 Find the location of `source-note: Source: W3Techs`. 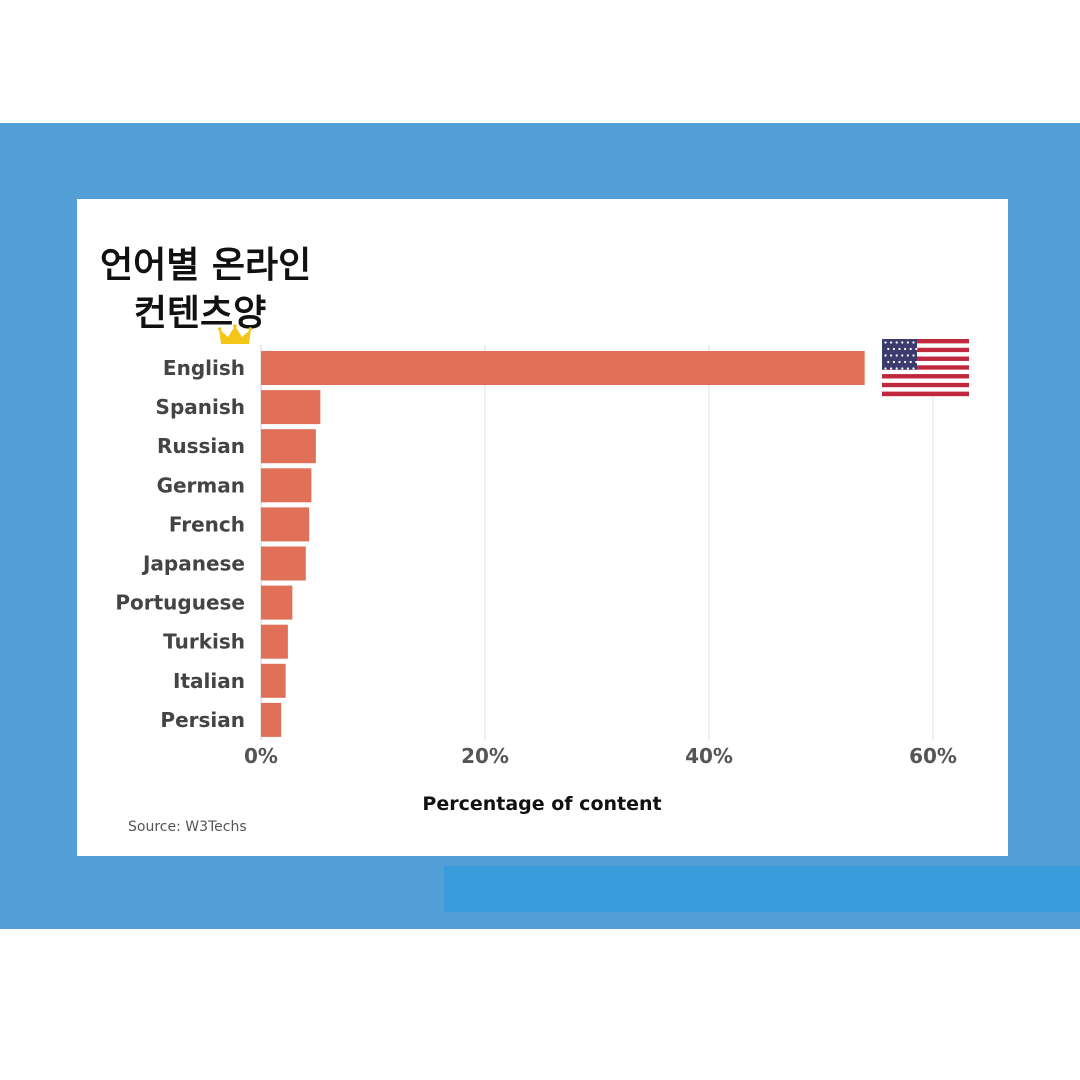

source-note: Source: W3Techs is located at coordinates (187, 827).